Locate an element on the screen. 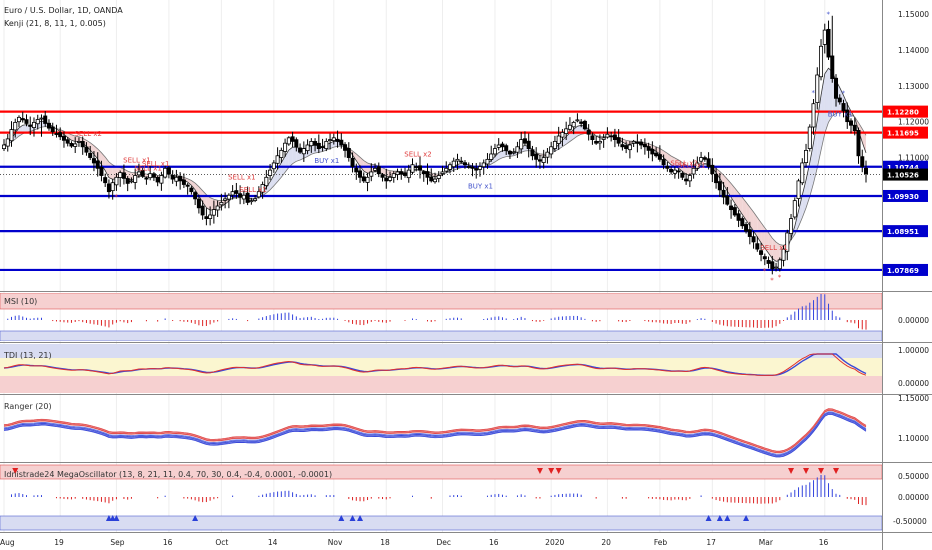 This screenshot has height=550, width=932. time-tick-label: Aug is located at coordinates (7, 542).